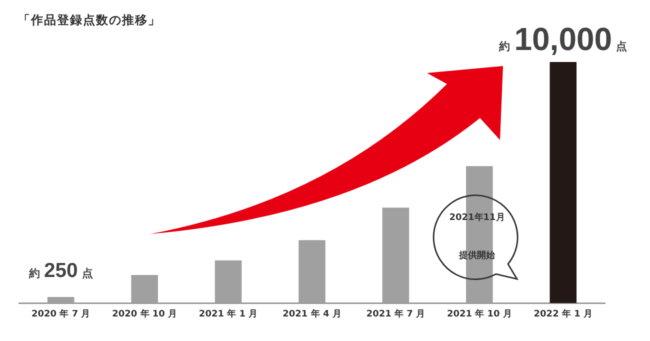 The height and width of the screenshot is (341, 650). I want to click on x-tick-label: 2020 年 7 月, so click(61, 314).